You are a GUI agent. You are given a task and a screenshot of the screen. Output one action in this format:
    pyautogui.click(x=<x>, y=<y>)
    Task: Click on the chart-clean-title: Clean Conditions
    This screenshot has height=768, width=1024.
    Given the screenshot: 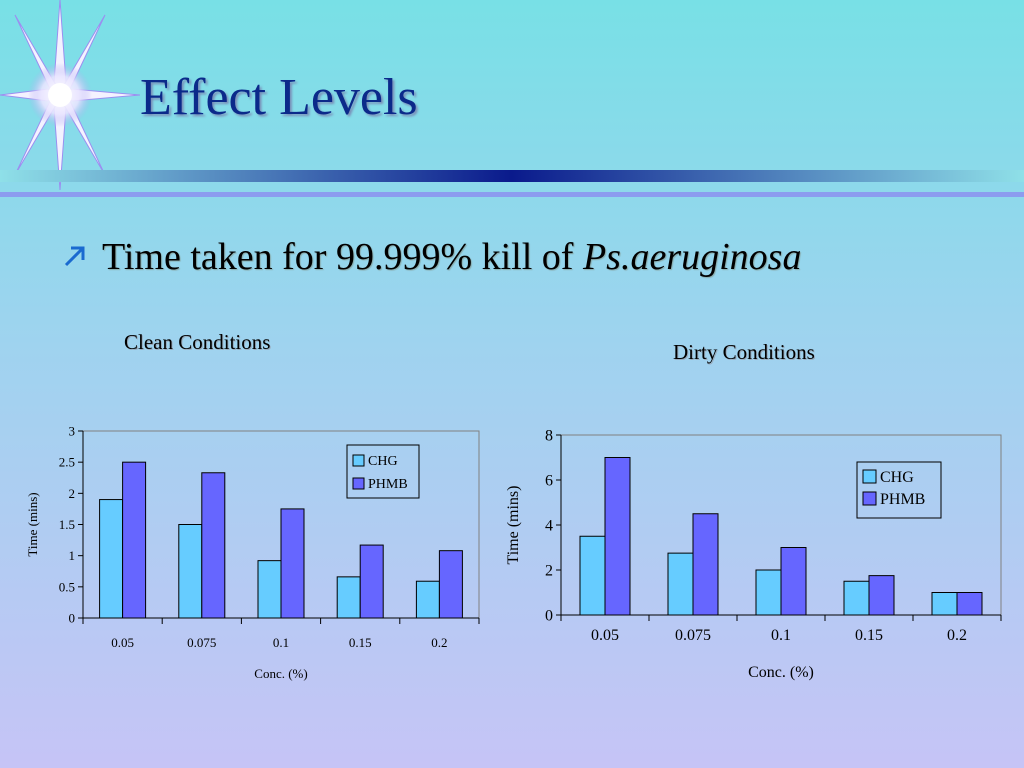 What is the action you would take?
    pyautogui.click(x=197, y=342)
    